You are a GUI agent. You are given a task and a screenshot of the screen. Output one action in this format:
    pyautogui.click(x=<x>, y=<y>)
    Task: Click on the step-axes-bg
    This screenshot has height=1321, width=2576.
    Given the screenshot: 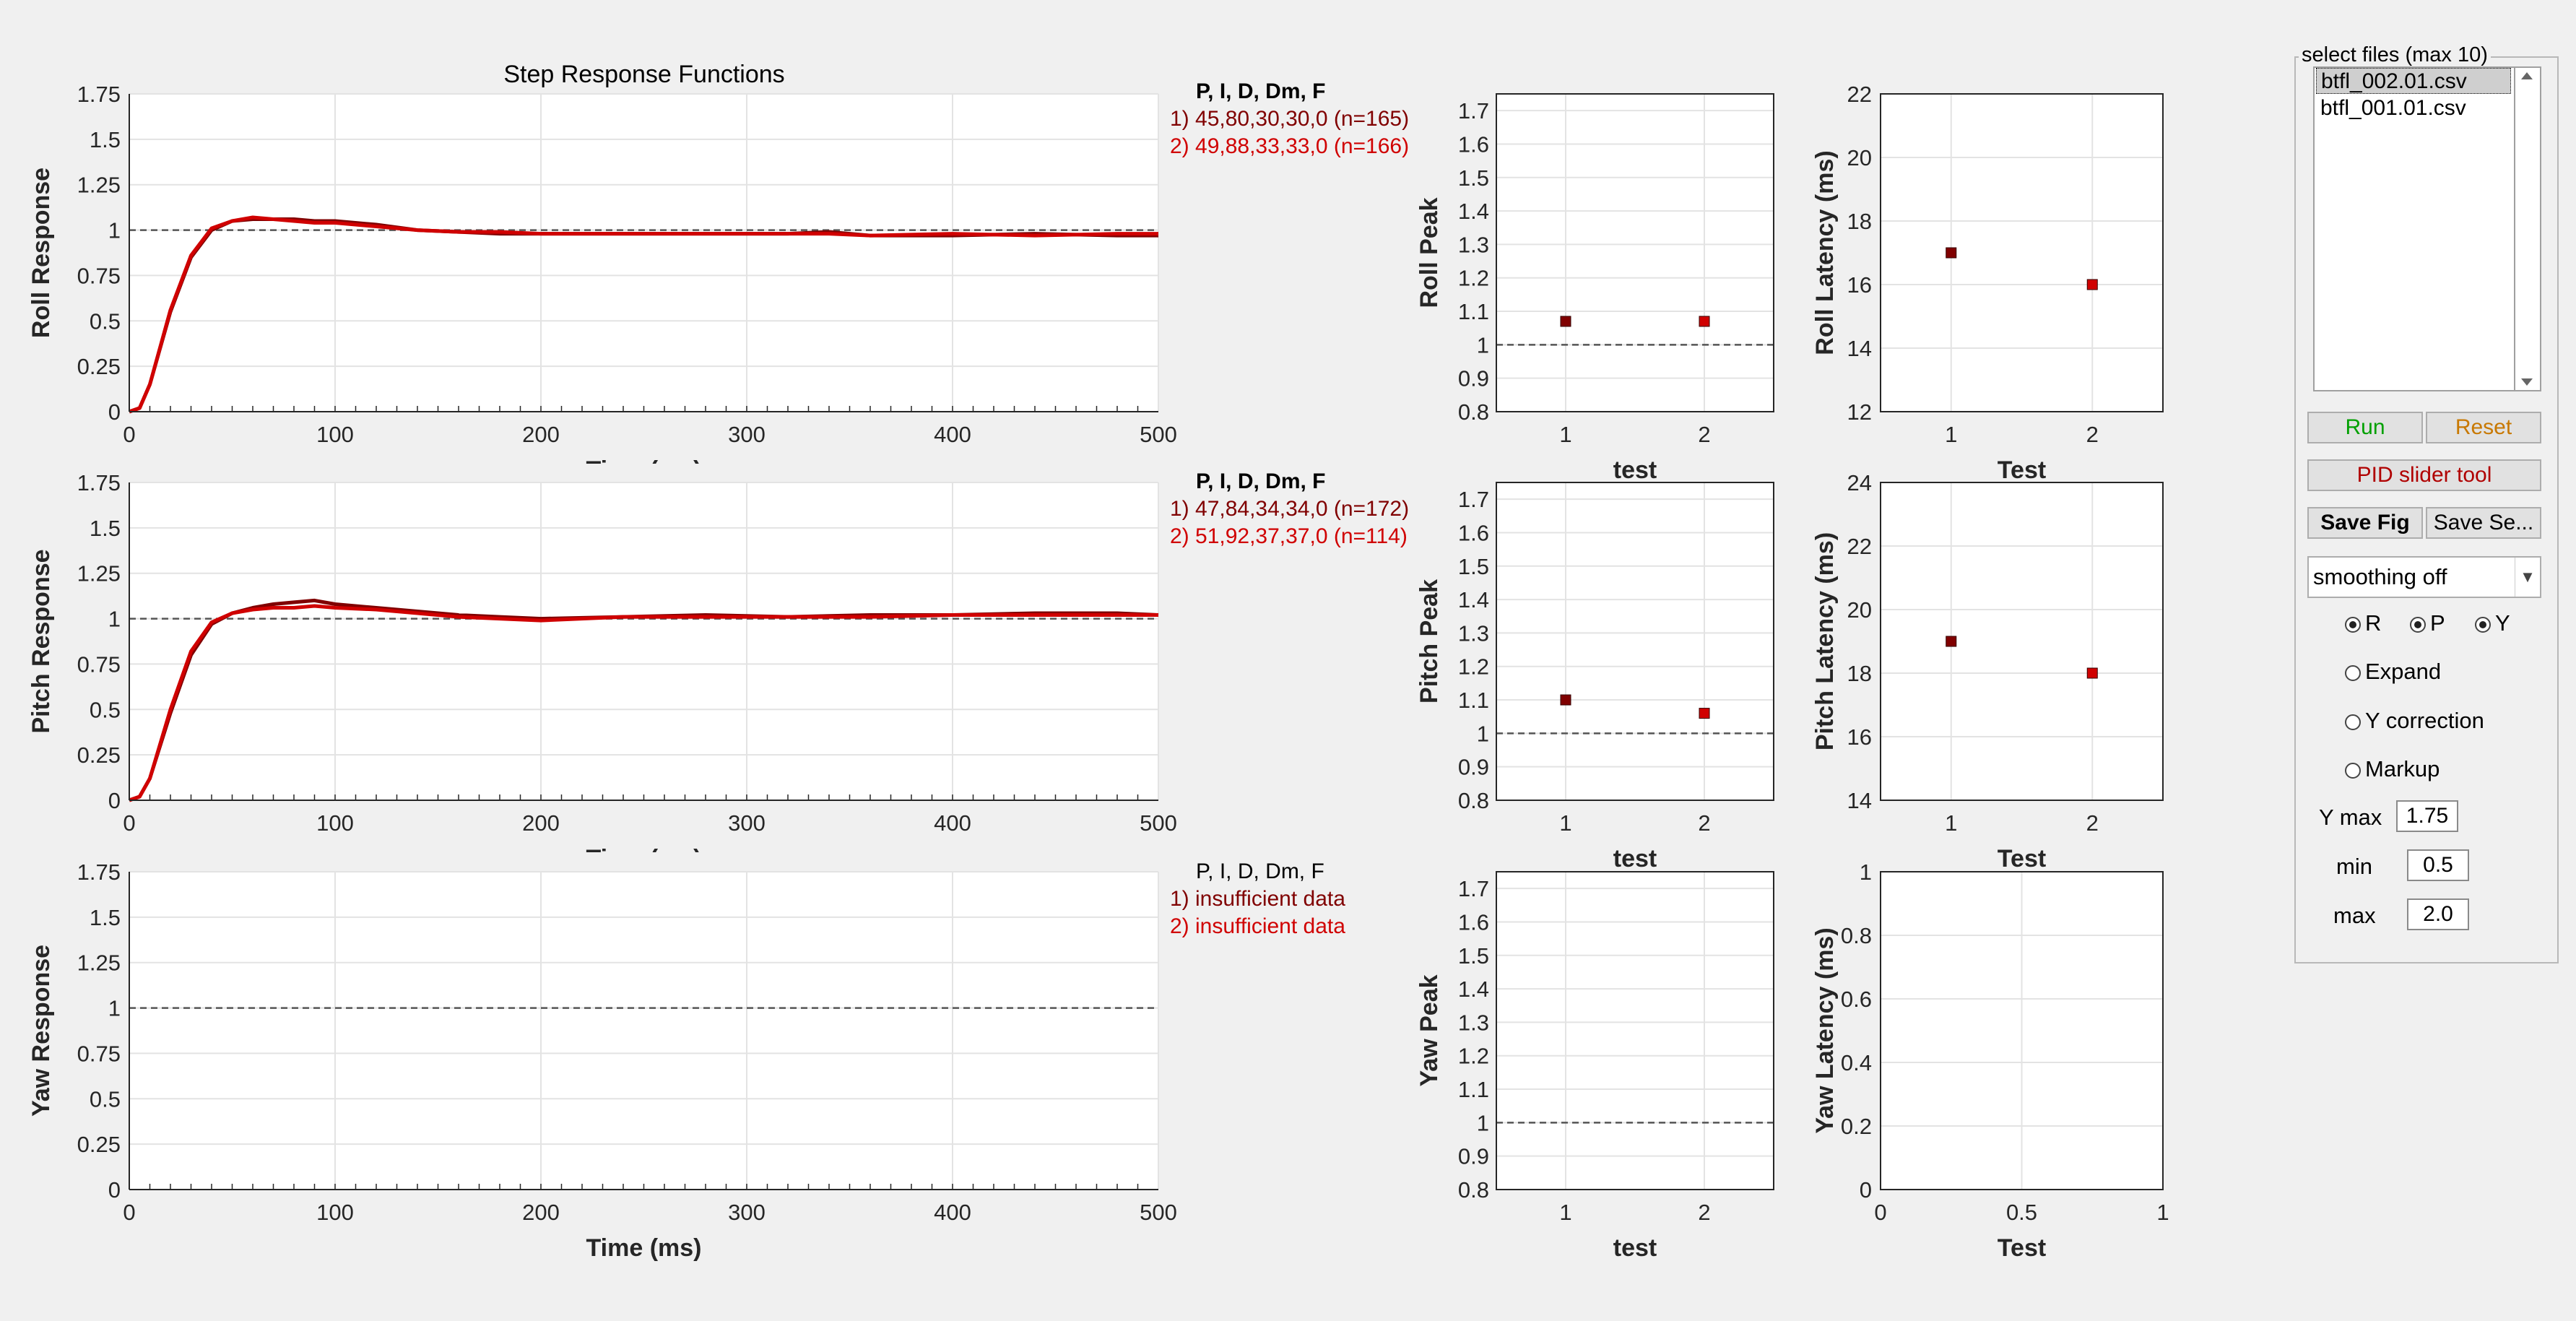 What is the action you would take?
    pyautogui.click(x=643, y=1031)
    